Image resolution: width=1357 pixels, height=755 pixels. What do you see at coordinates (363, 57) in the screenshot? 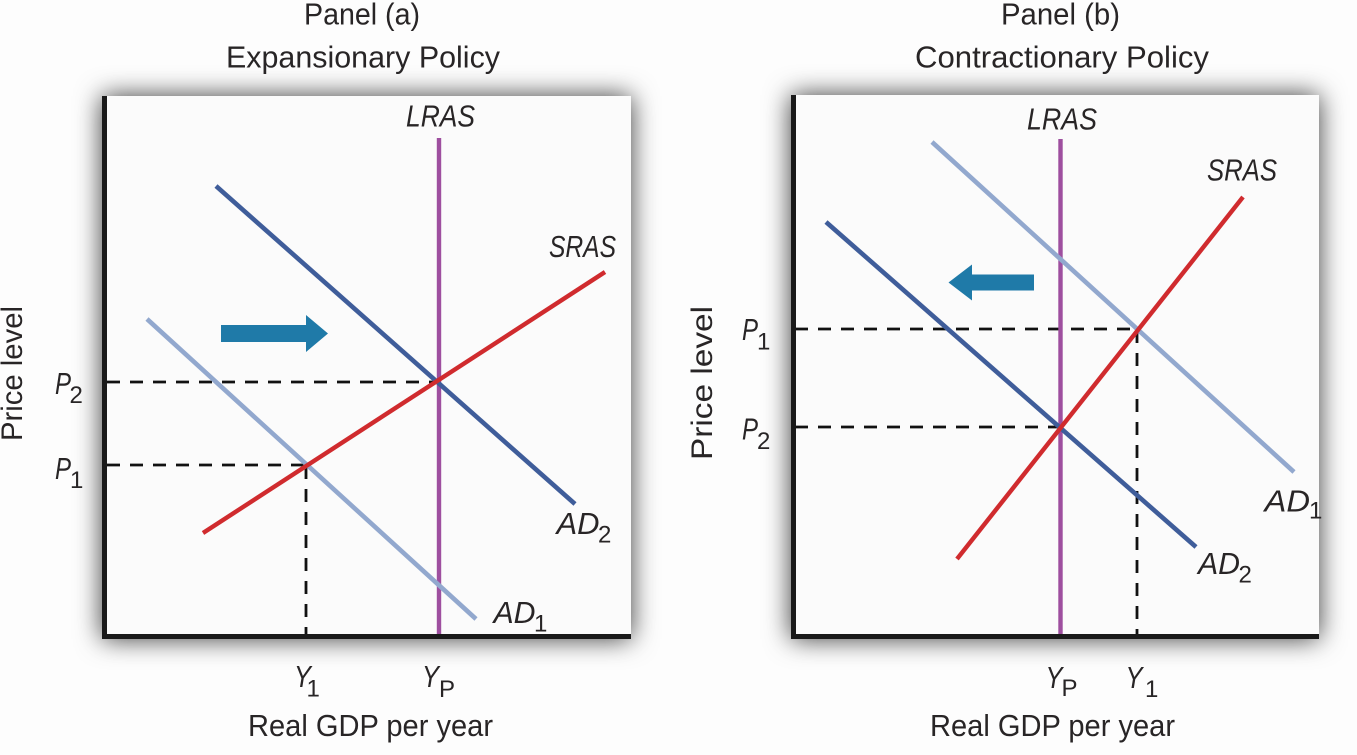
I see `svg-text: Expansionary Policy` at bounding box center [363, 57].